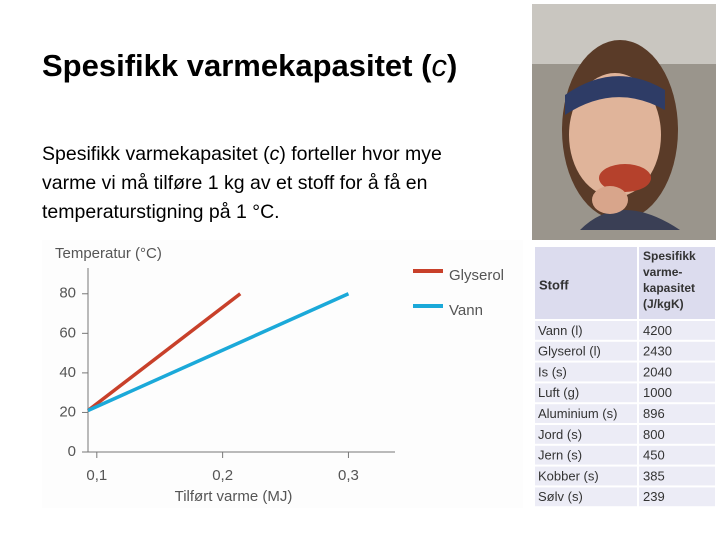  Describe the element at coordinates (552, 371) in the screenshot. I see `cell-text: Is (s)` at that location.